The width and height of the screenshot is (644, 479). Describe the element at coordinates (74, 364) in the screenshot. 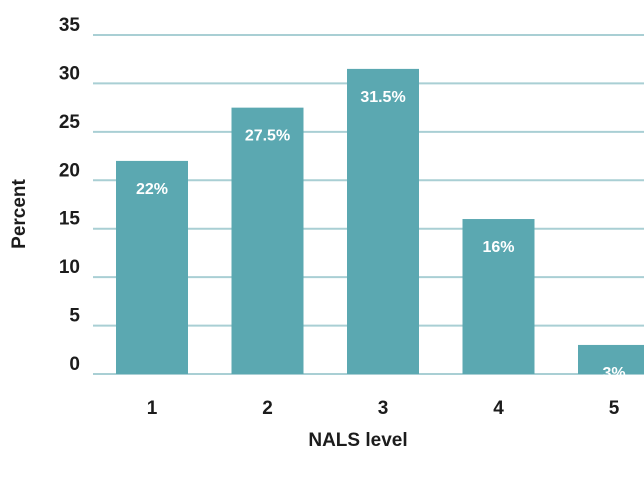

I see `y-tick-label: 0` at that location.